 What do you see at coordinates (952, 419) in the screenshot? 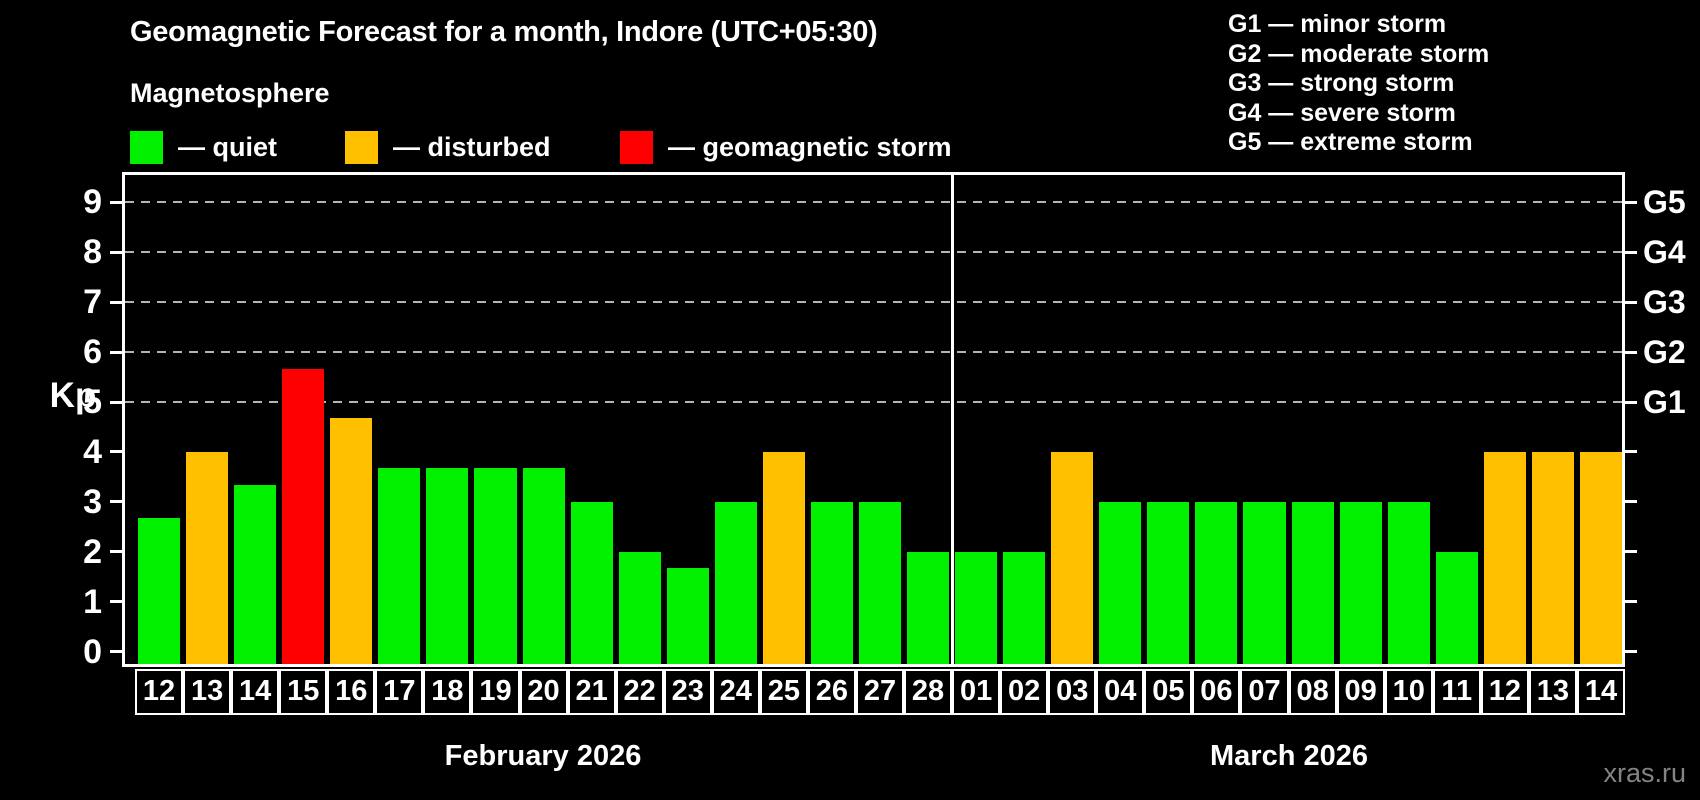
I see `month-separator-line` at bounding box center [952, 419].